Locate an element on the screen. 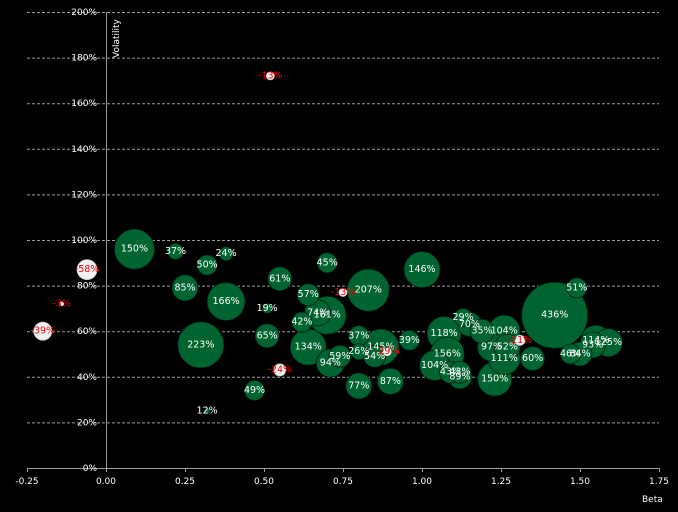  x-tick-label: 0.25 is located at coordinates (185, 482).